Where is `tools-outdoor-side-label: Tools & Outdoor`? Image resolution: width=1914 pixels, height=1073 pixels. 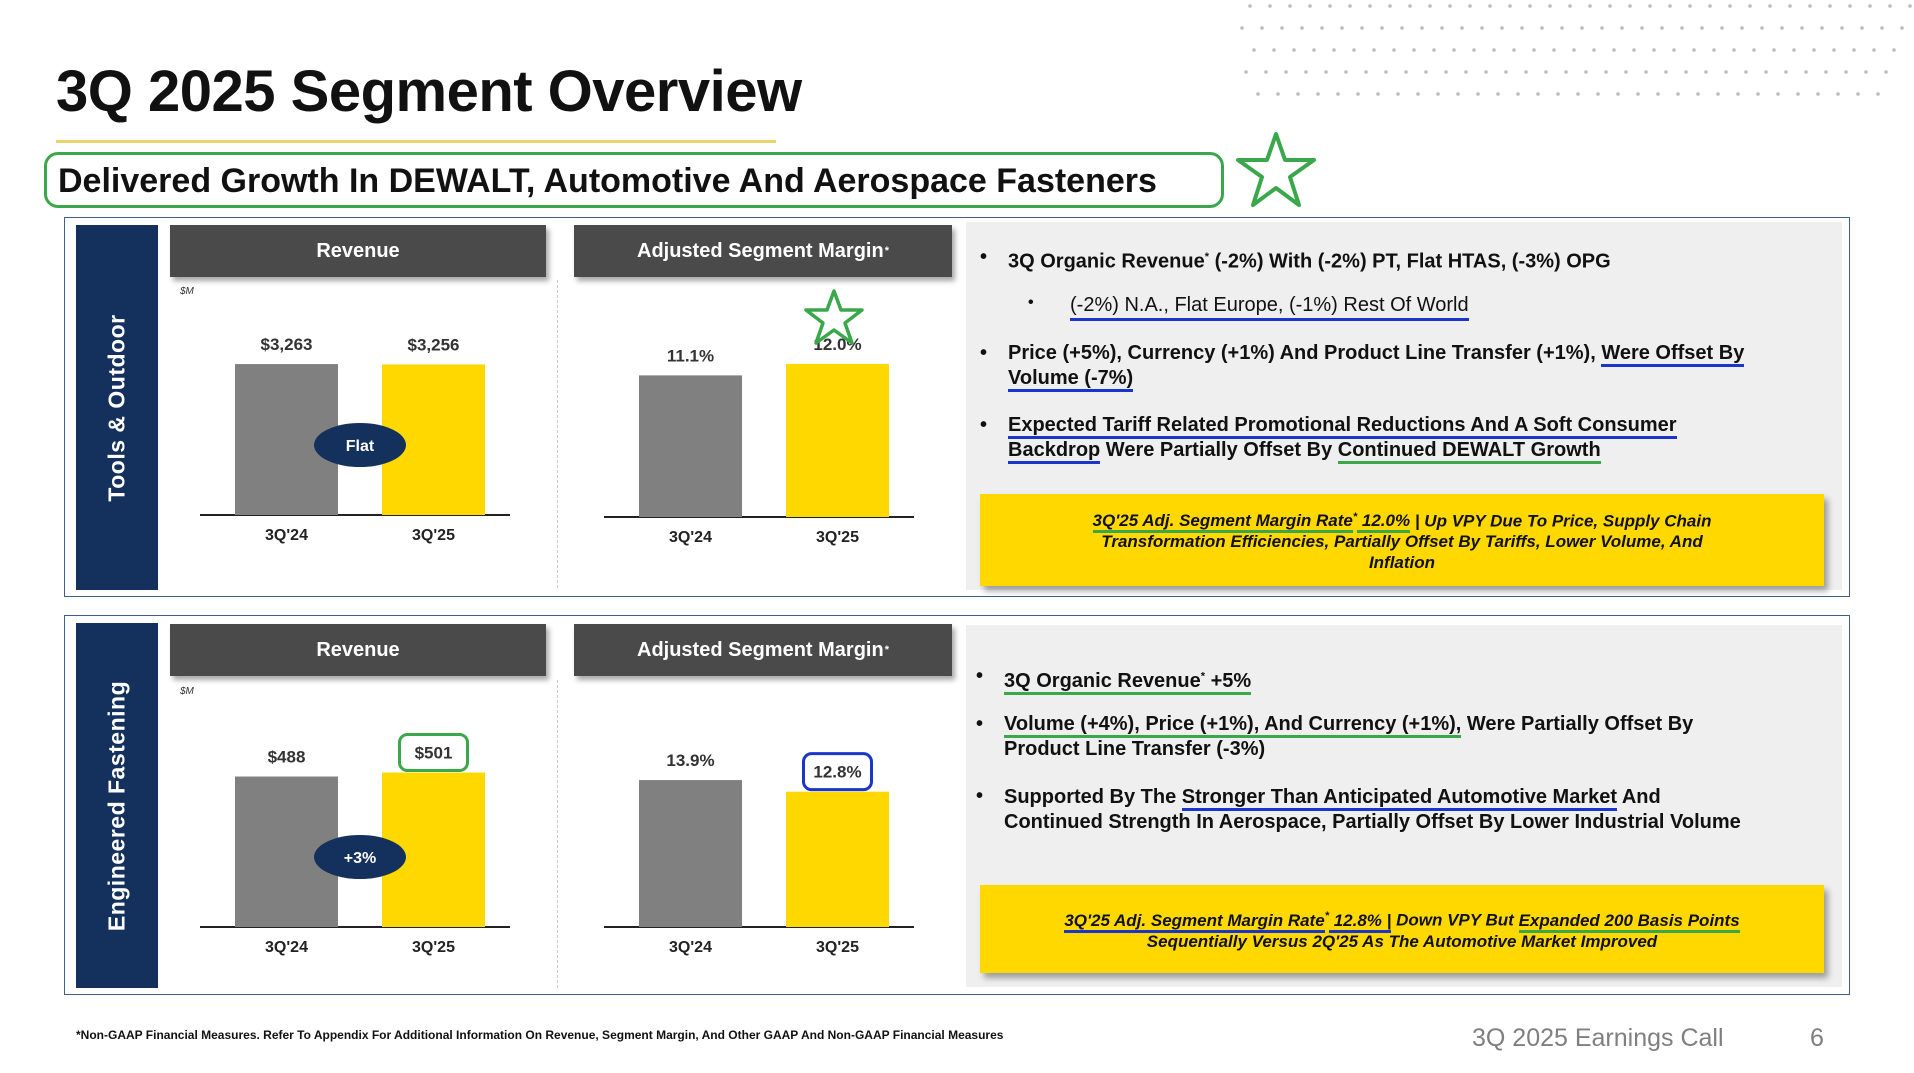
tools-outdoor-side-label: Tools & Outdoor is located at coordinates (117, 407).